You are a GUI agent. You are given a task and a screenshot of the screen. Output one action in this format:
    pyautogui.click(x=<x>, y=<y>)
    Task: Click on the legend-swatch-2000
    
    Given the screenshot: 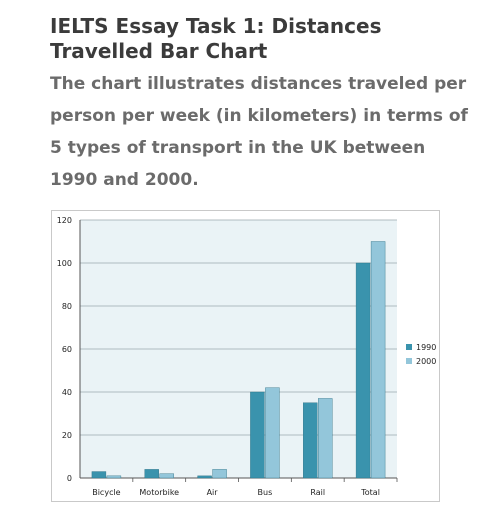 What is the action you would take?
    pyautogui.click(x=409, y=361)
    